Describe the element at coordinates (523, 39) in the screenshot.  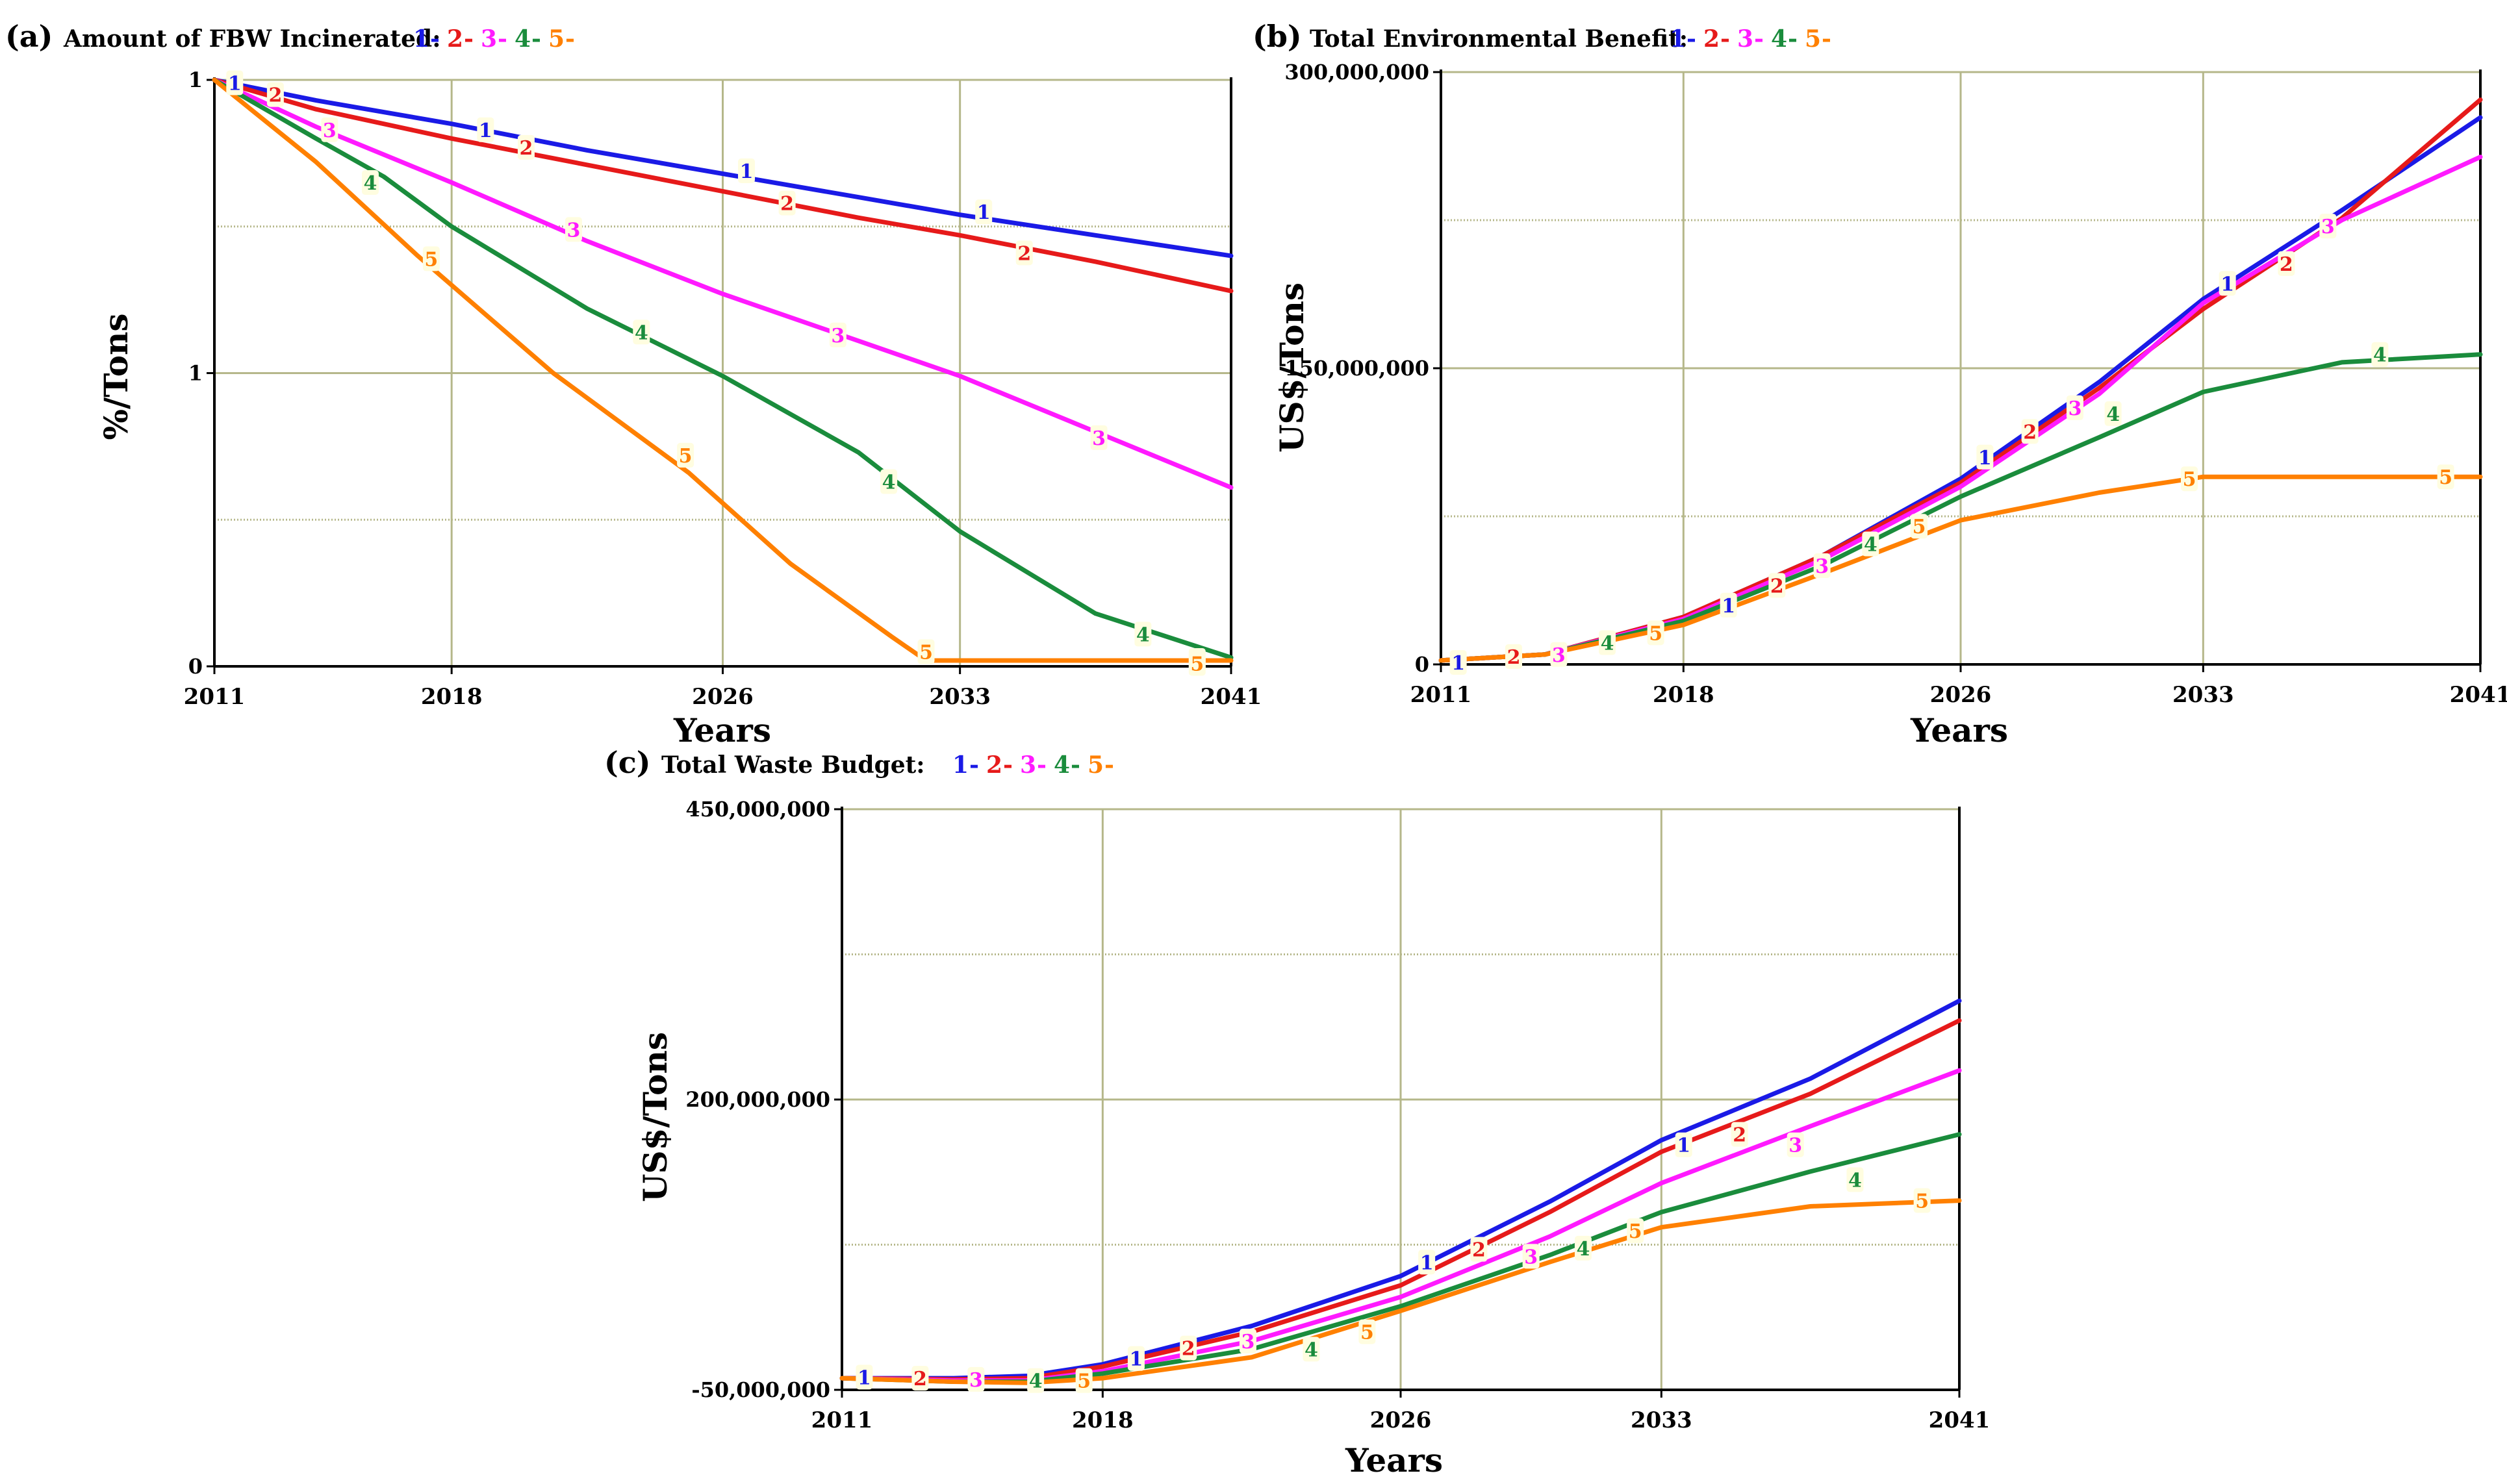
I see `legend-item-4: 4` at that location.